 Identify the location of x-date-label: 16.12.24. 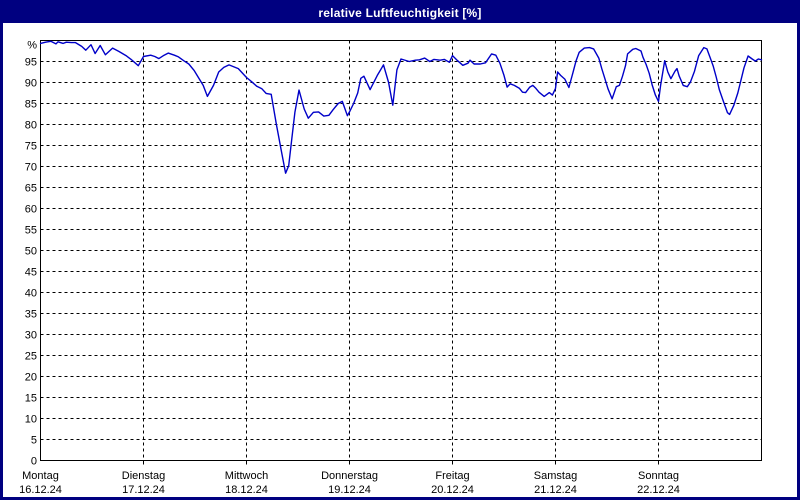
(40, 490).